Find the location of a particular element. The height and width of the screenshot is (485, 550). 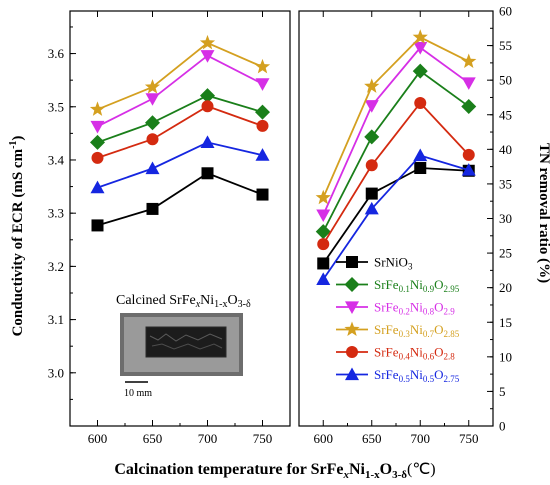

legend-label-2: SrFe0.2Ni0.8O2.9 is located at coordinates (414, 308).